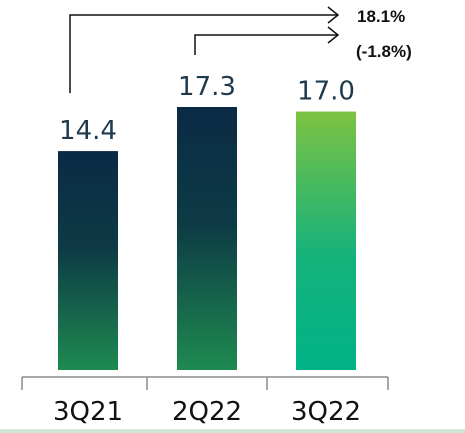 The height and width of the screenshot is (433, 465). Describe the element at coordinates (88, 412) in the screenshot. I see `category-label-3Q21: 3Q21` at that location.